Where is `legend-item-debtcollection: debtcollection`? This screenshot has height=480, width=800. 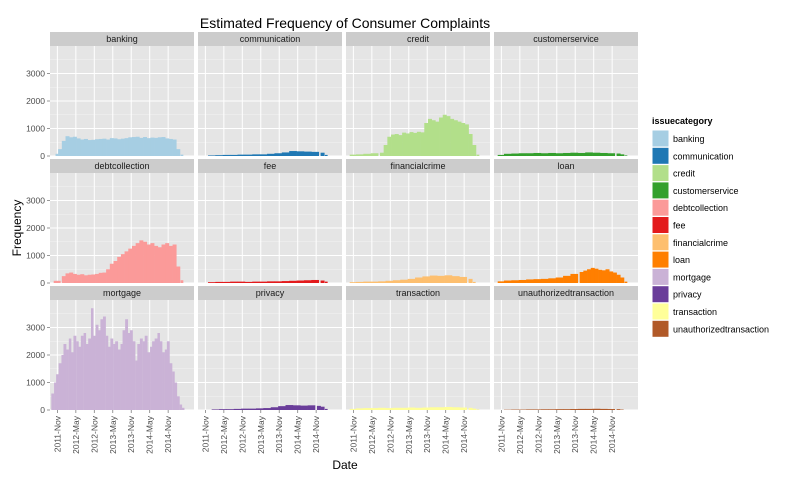 legend-item-debtcollection: debtcollection is located at coordinates (689, 207).